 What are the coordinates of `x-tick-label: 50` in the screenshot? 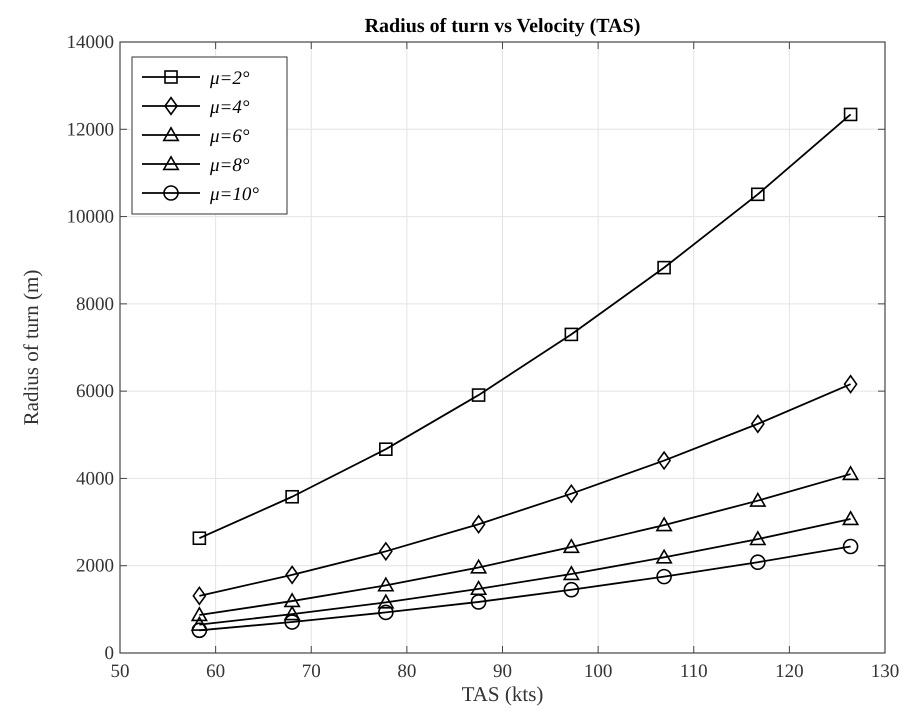 It's located at (120, 671).